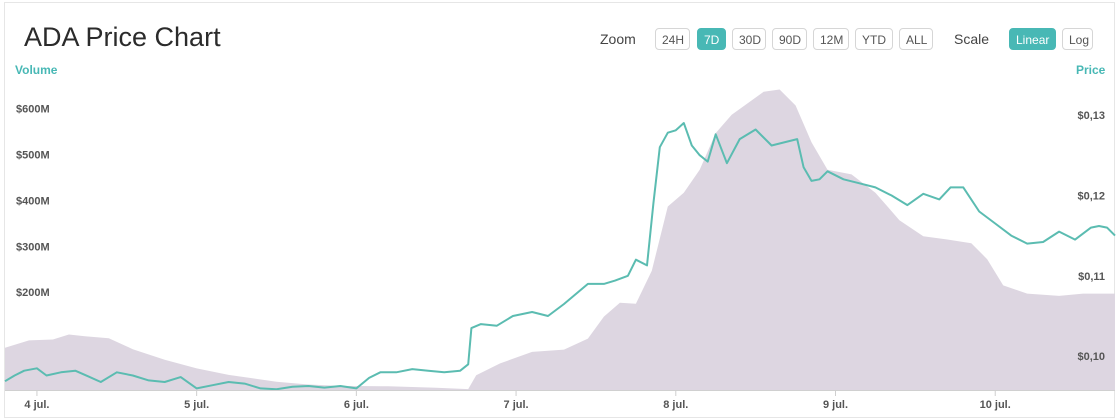  Describe the element at coordinates (36, 405) in the screenshot. I see `x-tick-label: 4 jul.` at that location.